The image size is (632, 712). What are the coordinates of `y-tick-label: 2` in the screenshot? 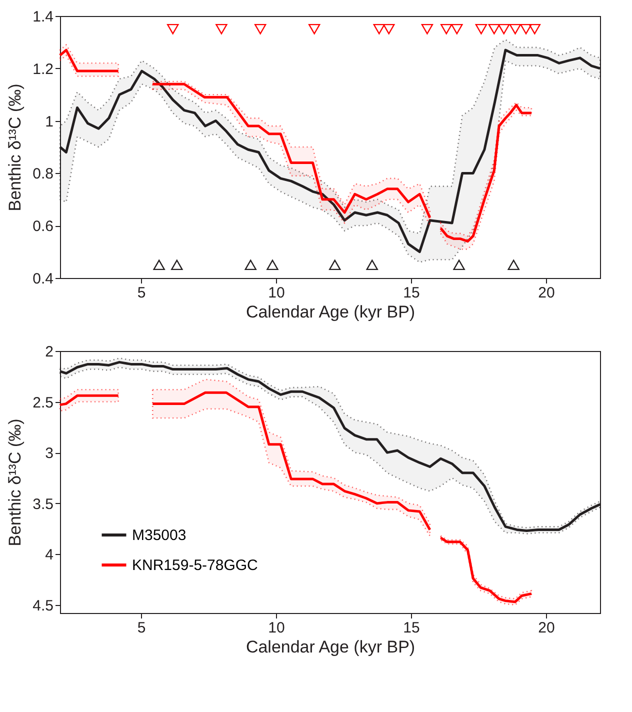 It's located at (49, 352).